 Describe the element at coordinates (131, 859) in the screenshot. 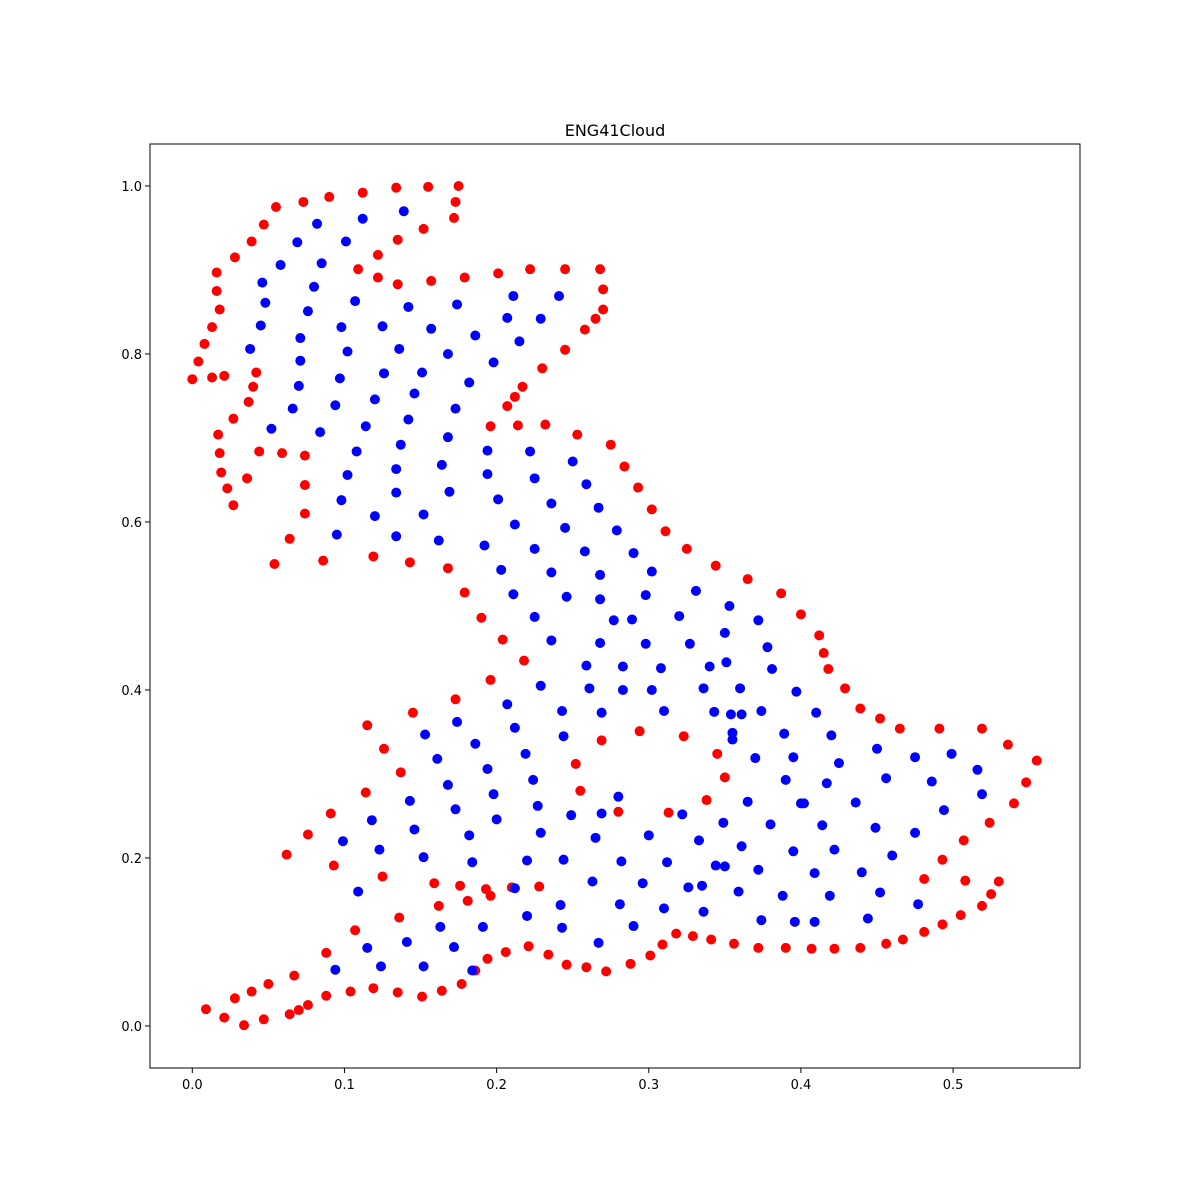

I see `y-tick-label: 0.2` at that location.